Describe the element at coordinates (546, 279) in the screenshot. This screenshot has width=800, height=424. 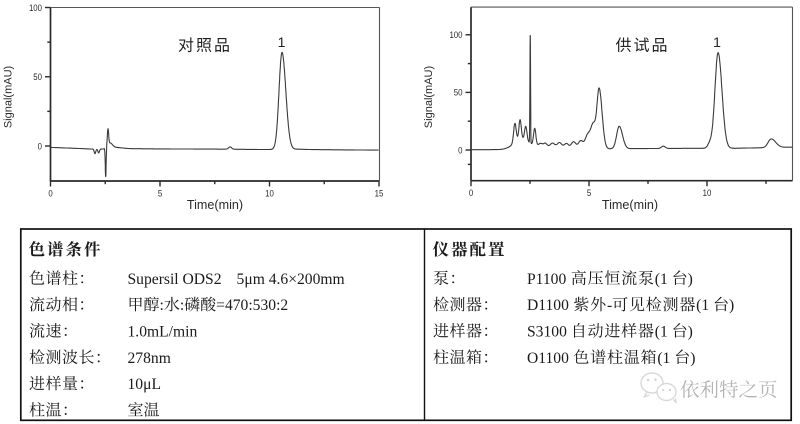
I see `svg-text: P1100` at that location.